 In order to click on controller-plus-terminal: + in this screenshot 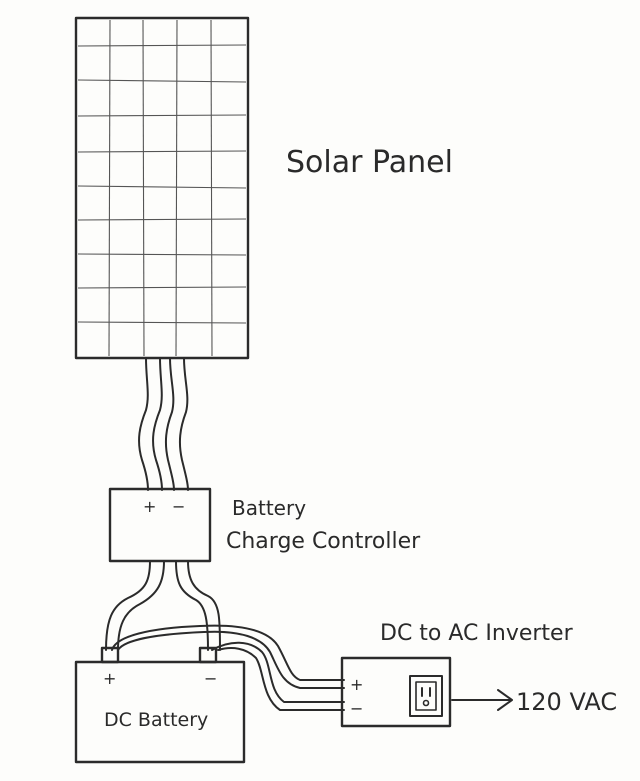, I will do `click(149, 506)`.